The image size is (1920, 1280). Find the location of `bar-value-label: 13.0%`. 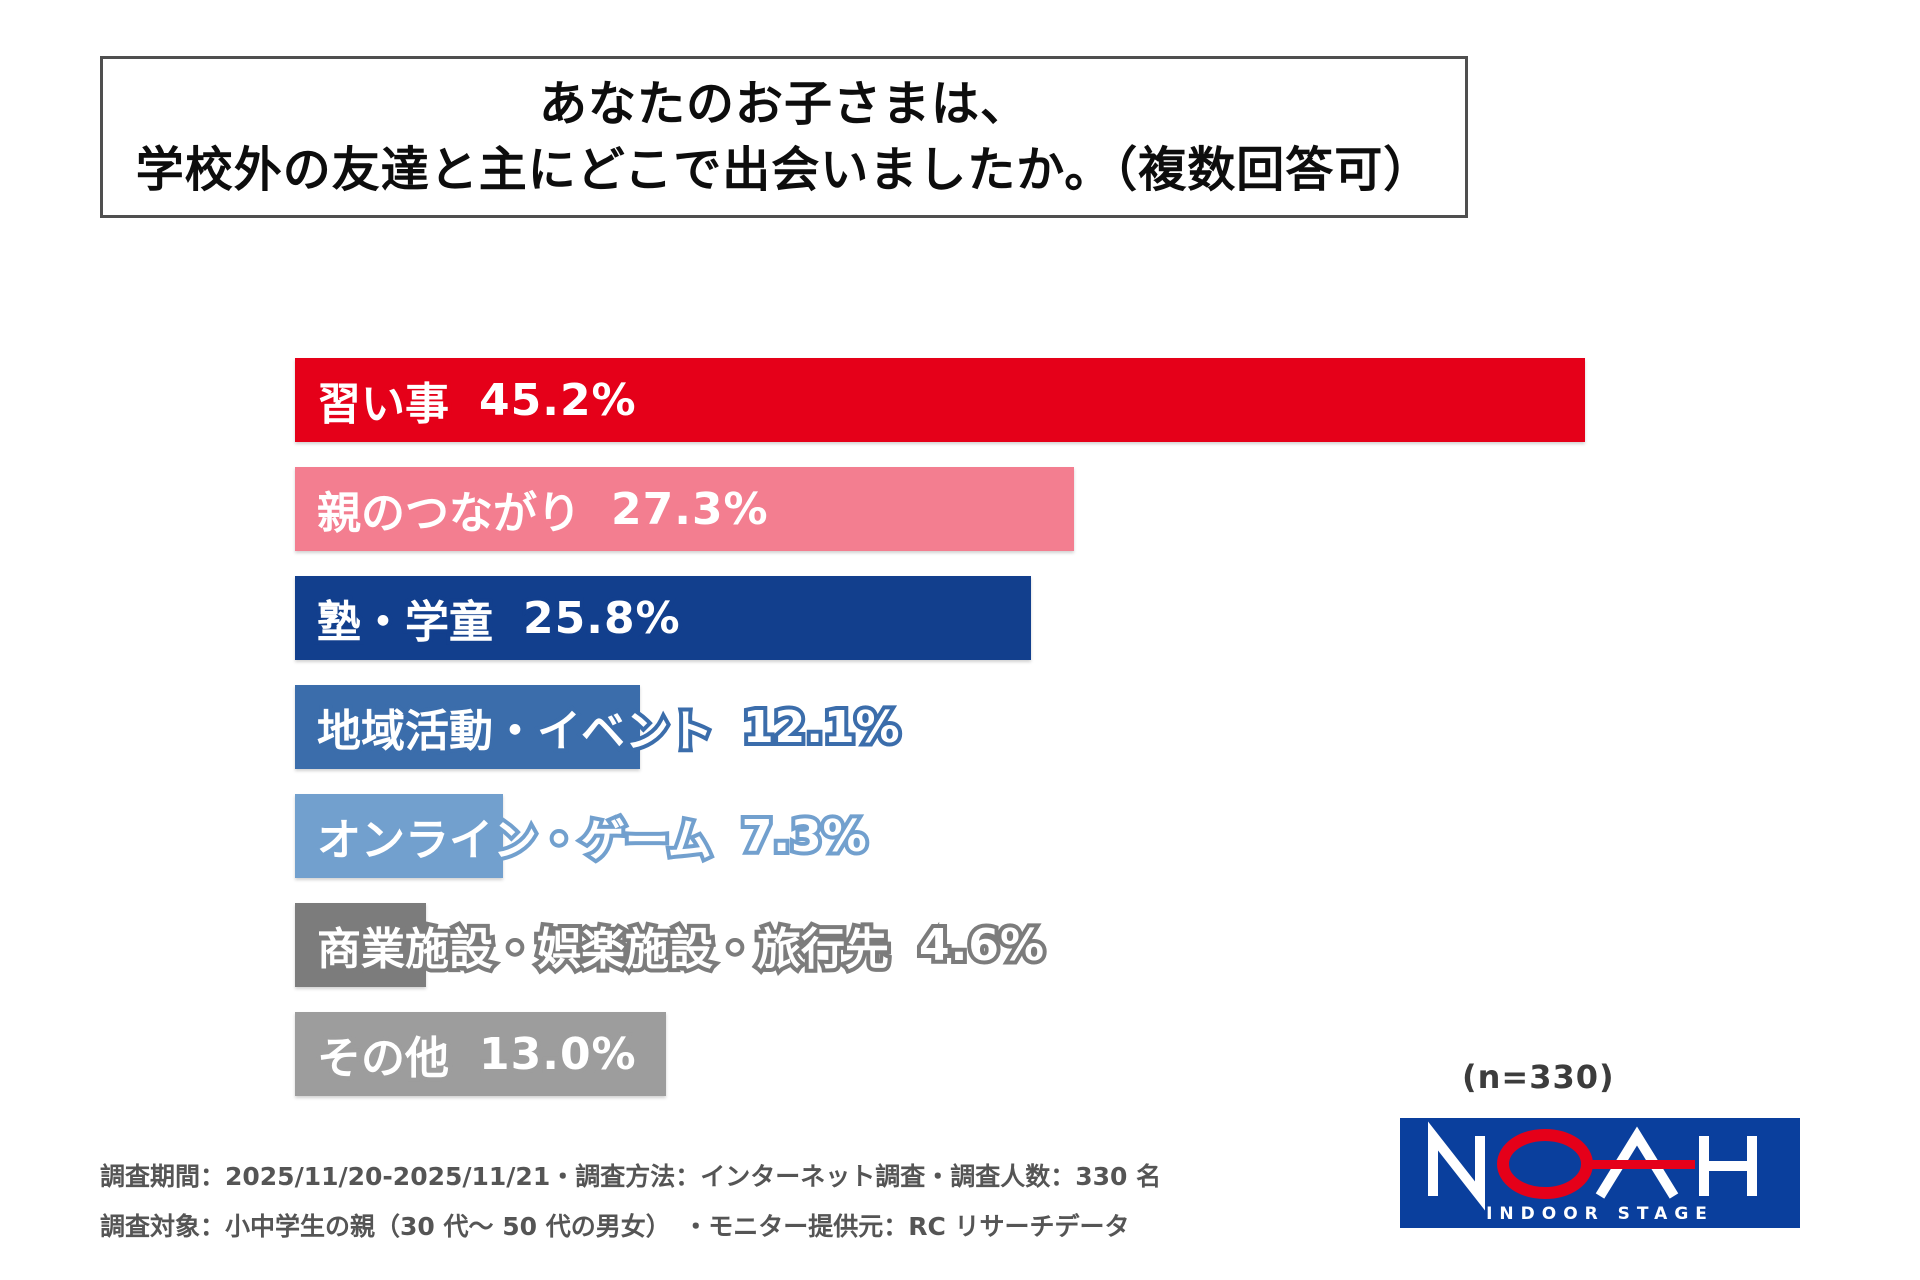

bar-value-label: 13.0% is located at coordinates (557, 1054).